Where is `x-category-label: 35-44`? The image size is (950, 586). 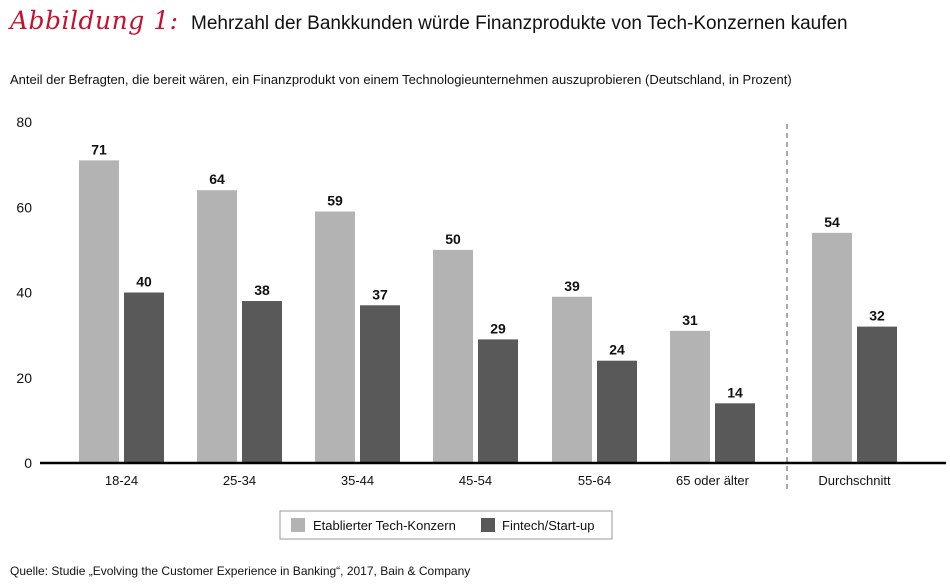
x-category-label: 35-44 is located at coordinates (357, 480).